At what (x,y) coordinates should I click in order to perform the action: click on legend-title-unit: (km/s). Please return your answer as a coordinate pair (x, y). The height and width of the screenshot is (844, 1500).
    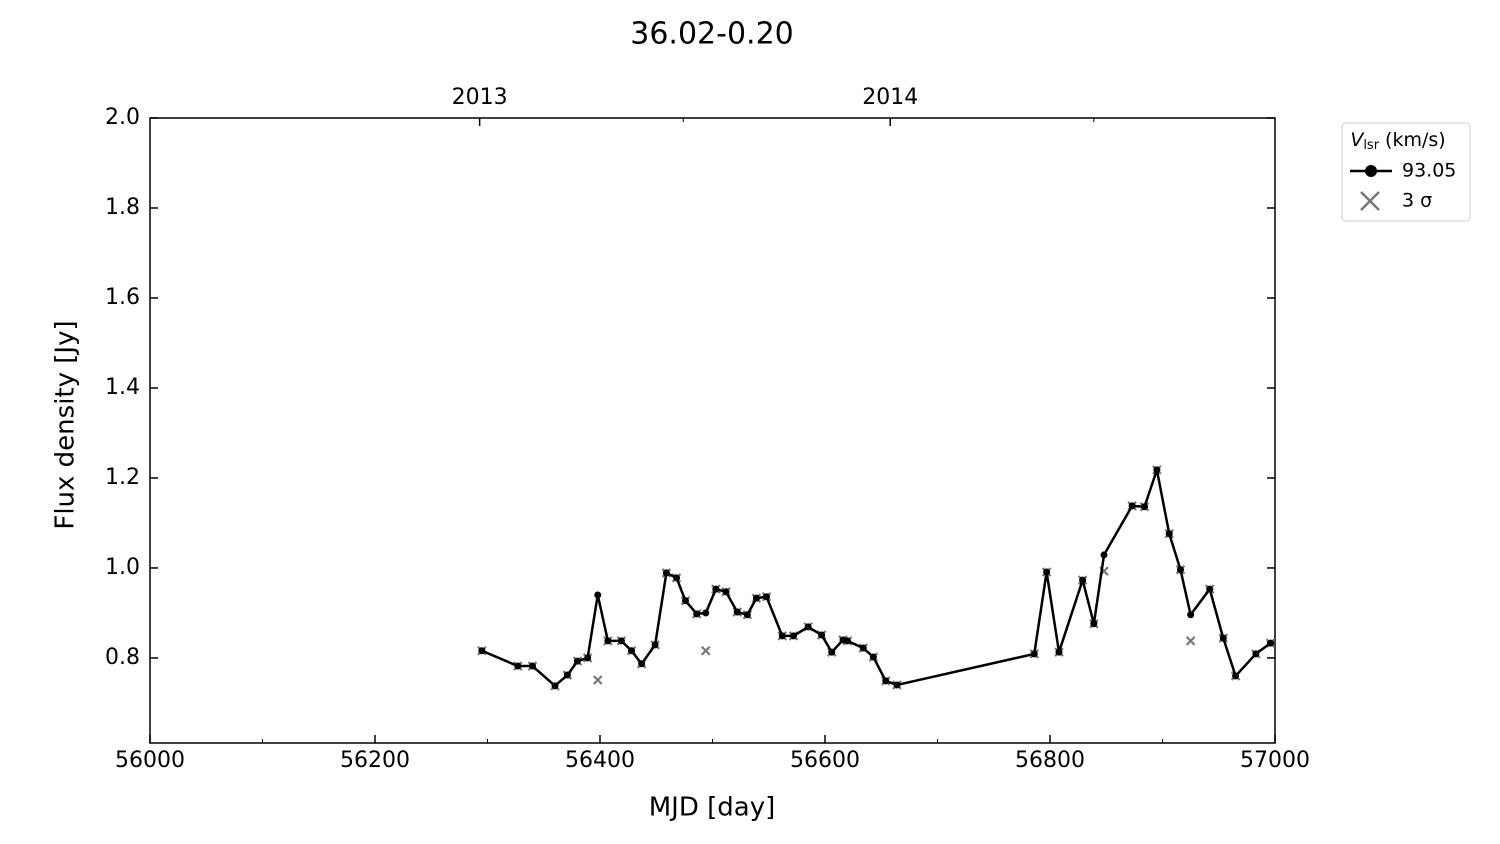
    Looking at the image, I should click on (1415, 140).